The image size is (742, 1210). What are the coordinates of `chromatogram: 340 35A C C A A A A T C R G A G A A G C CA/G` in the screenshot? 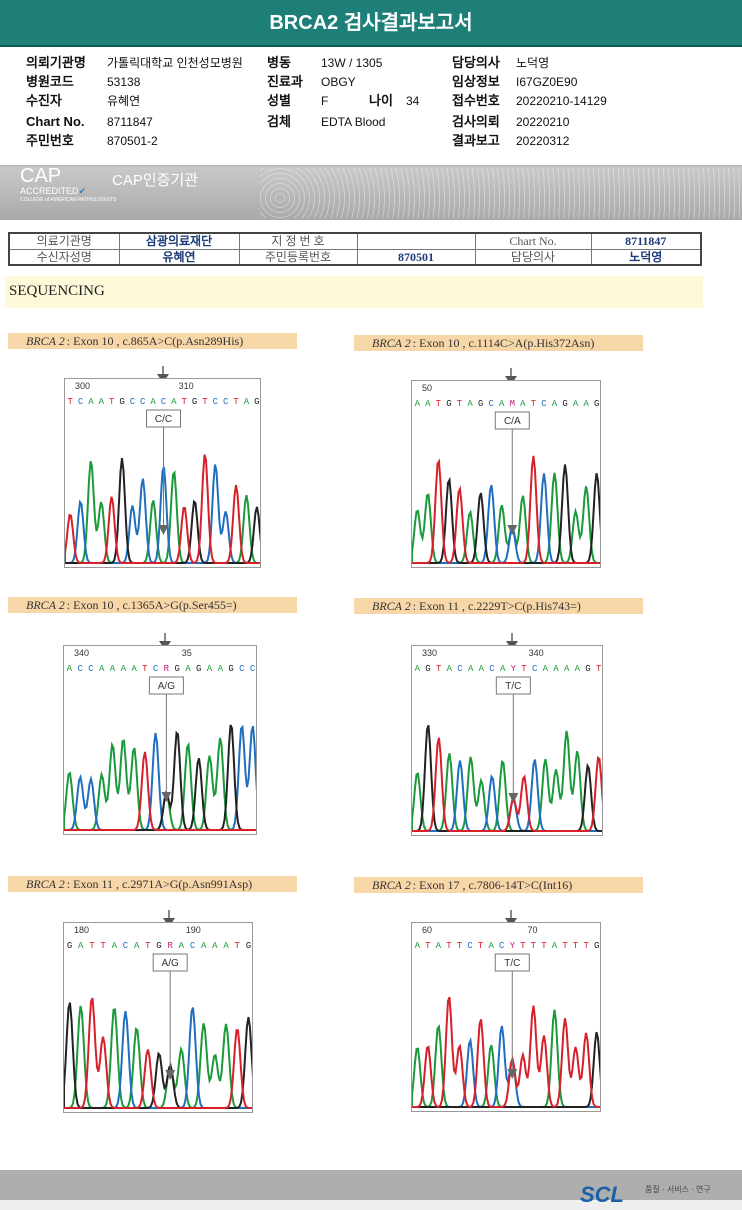 It's located at (160, 739).